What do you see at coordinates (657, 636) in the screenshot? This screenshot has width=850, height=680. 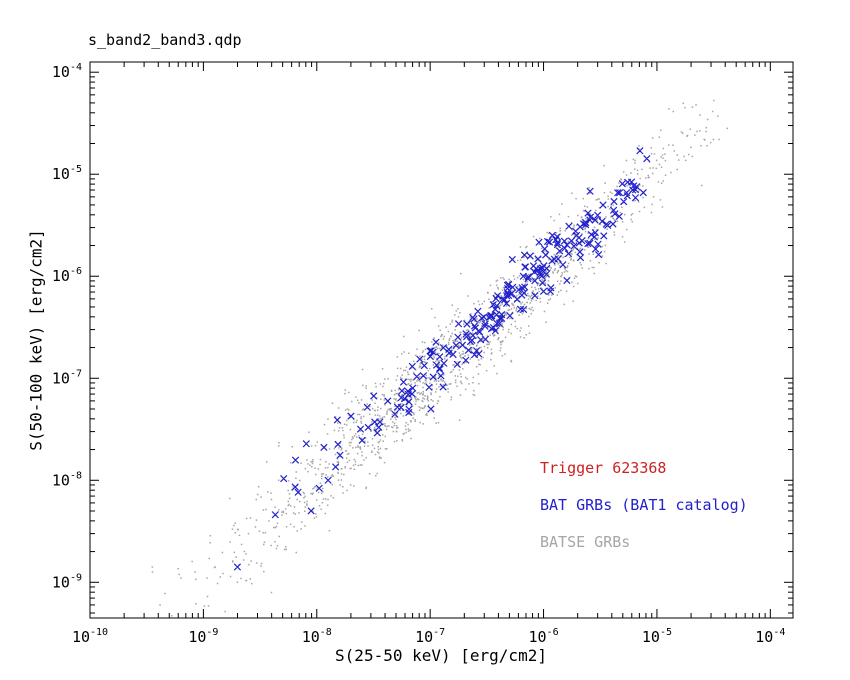 I see `x-tick-label: 10⁻⁵` at bounding box center [657, 636].